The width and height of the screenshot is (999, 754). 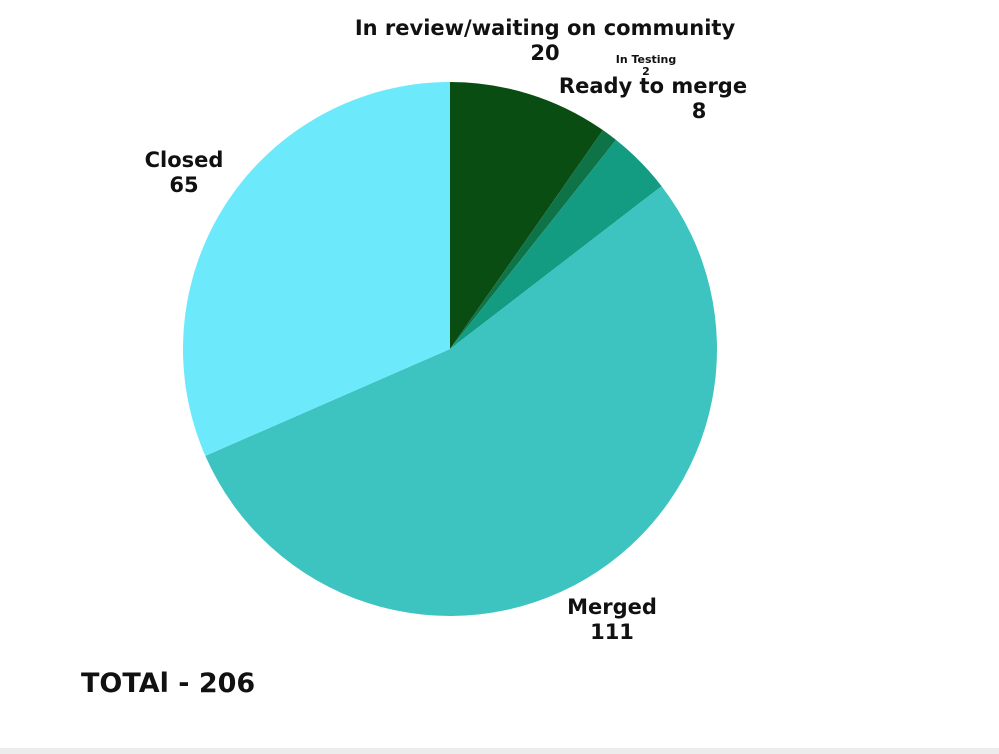 I want to click on label-closed-name: Closed, so click(x=184, y=160).